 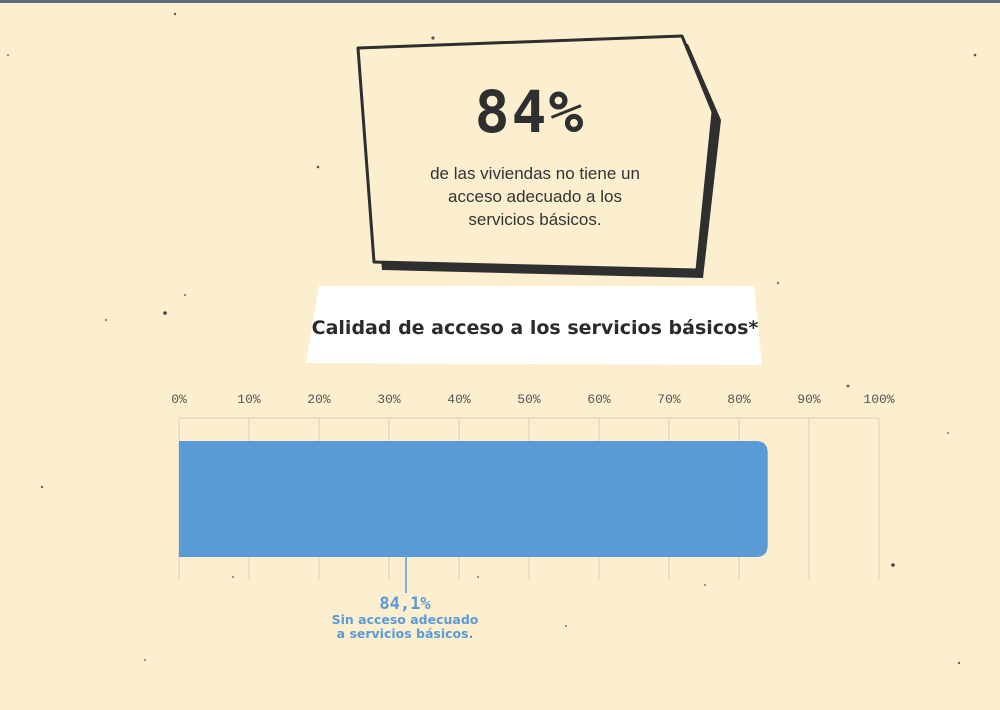 What do you see at coordinates (459, 399) in the screenshot?
I see `tick-label: 40%` at bounding box center [459, 399].